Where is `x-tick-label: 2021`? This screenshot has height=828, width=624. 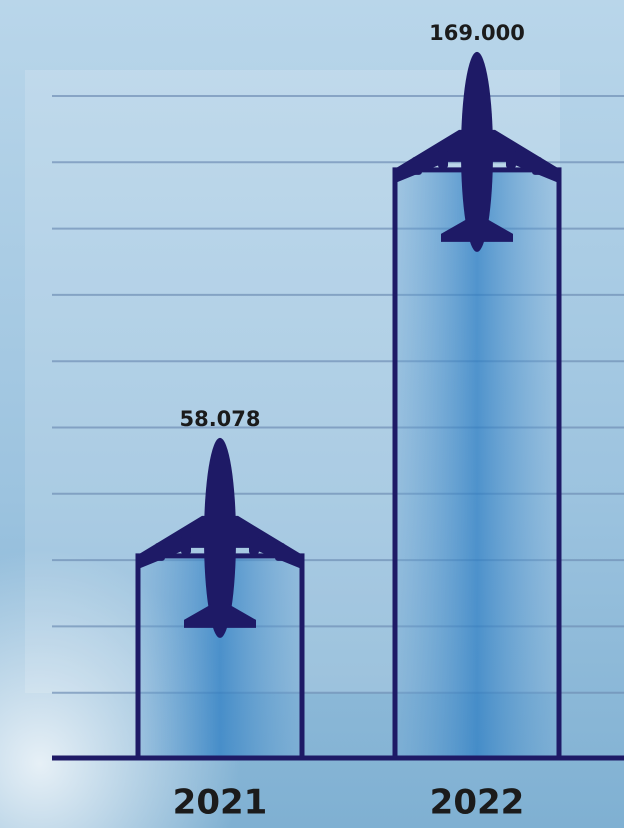 x-tick-label: 2021 is located at coordinates (220, 803).